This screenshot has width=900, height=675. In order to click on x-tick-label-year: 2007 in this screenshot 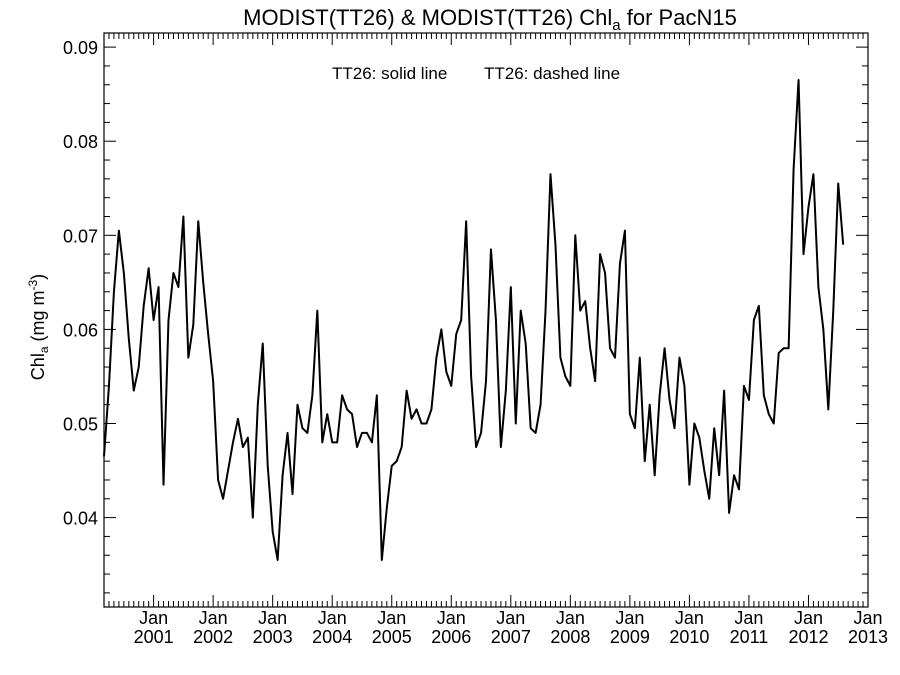, I will do `click(511, 637)`.